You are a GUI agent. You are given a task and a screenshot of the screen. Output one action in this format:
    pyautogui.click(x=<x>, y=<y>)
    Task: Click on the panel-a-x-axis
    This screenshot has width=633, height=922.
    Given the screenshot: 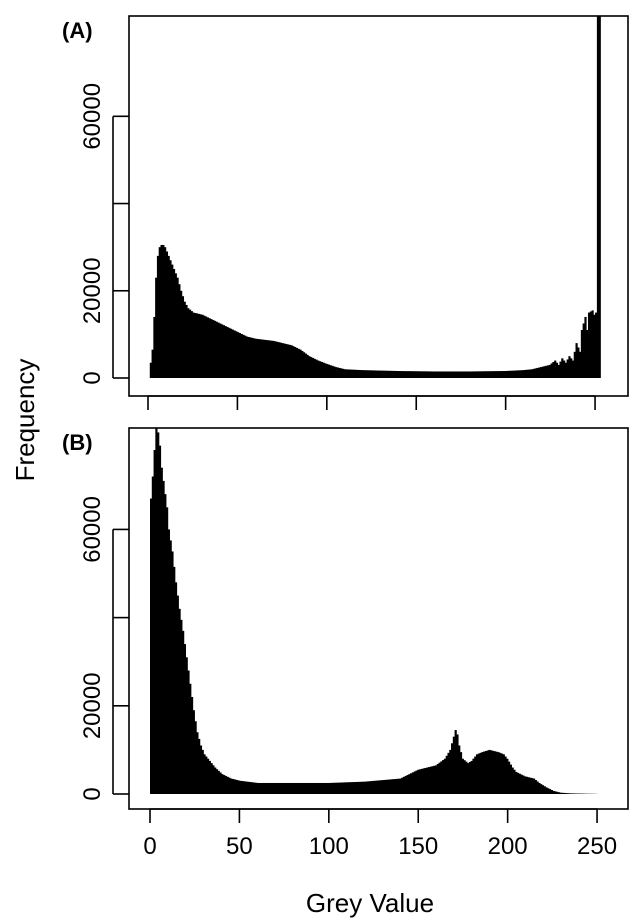 What is the action you would take?
    pyautogui.click(x=371, y=402)
    